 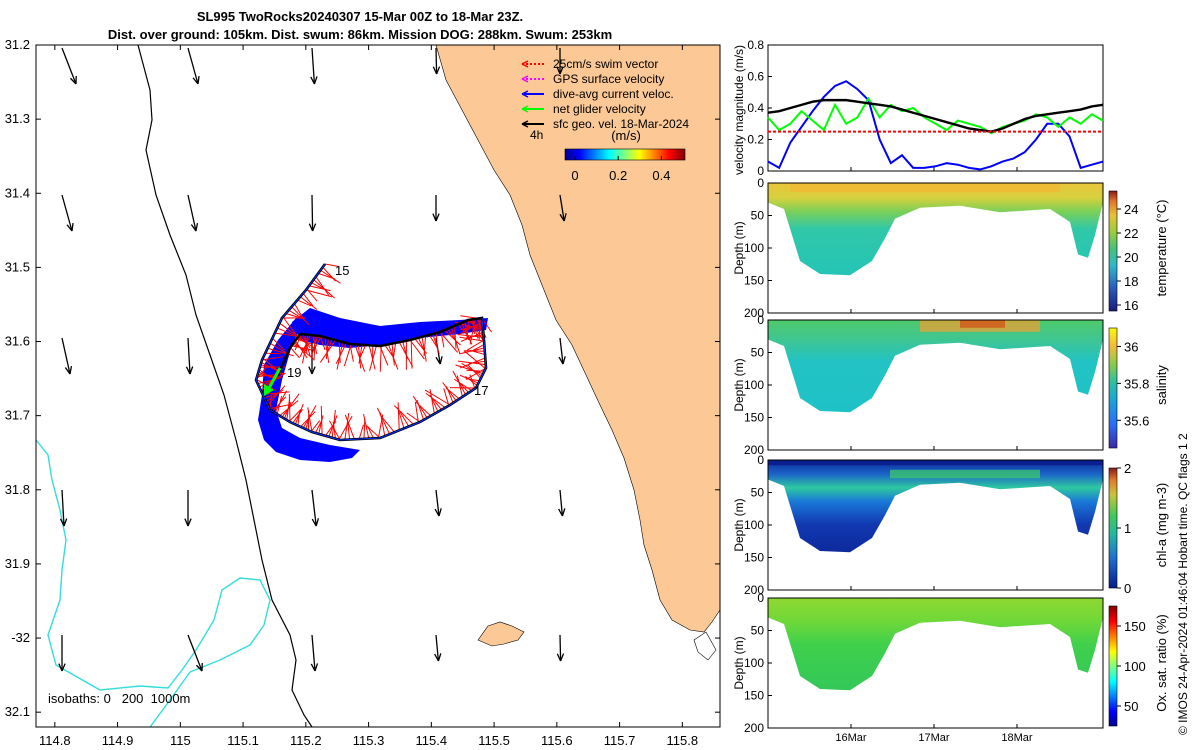 I want to click on map-y-tick-label: 31.4, so click(x=17, y=192).